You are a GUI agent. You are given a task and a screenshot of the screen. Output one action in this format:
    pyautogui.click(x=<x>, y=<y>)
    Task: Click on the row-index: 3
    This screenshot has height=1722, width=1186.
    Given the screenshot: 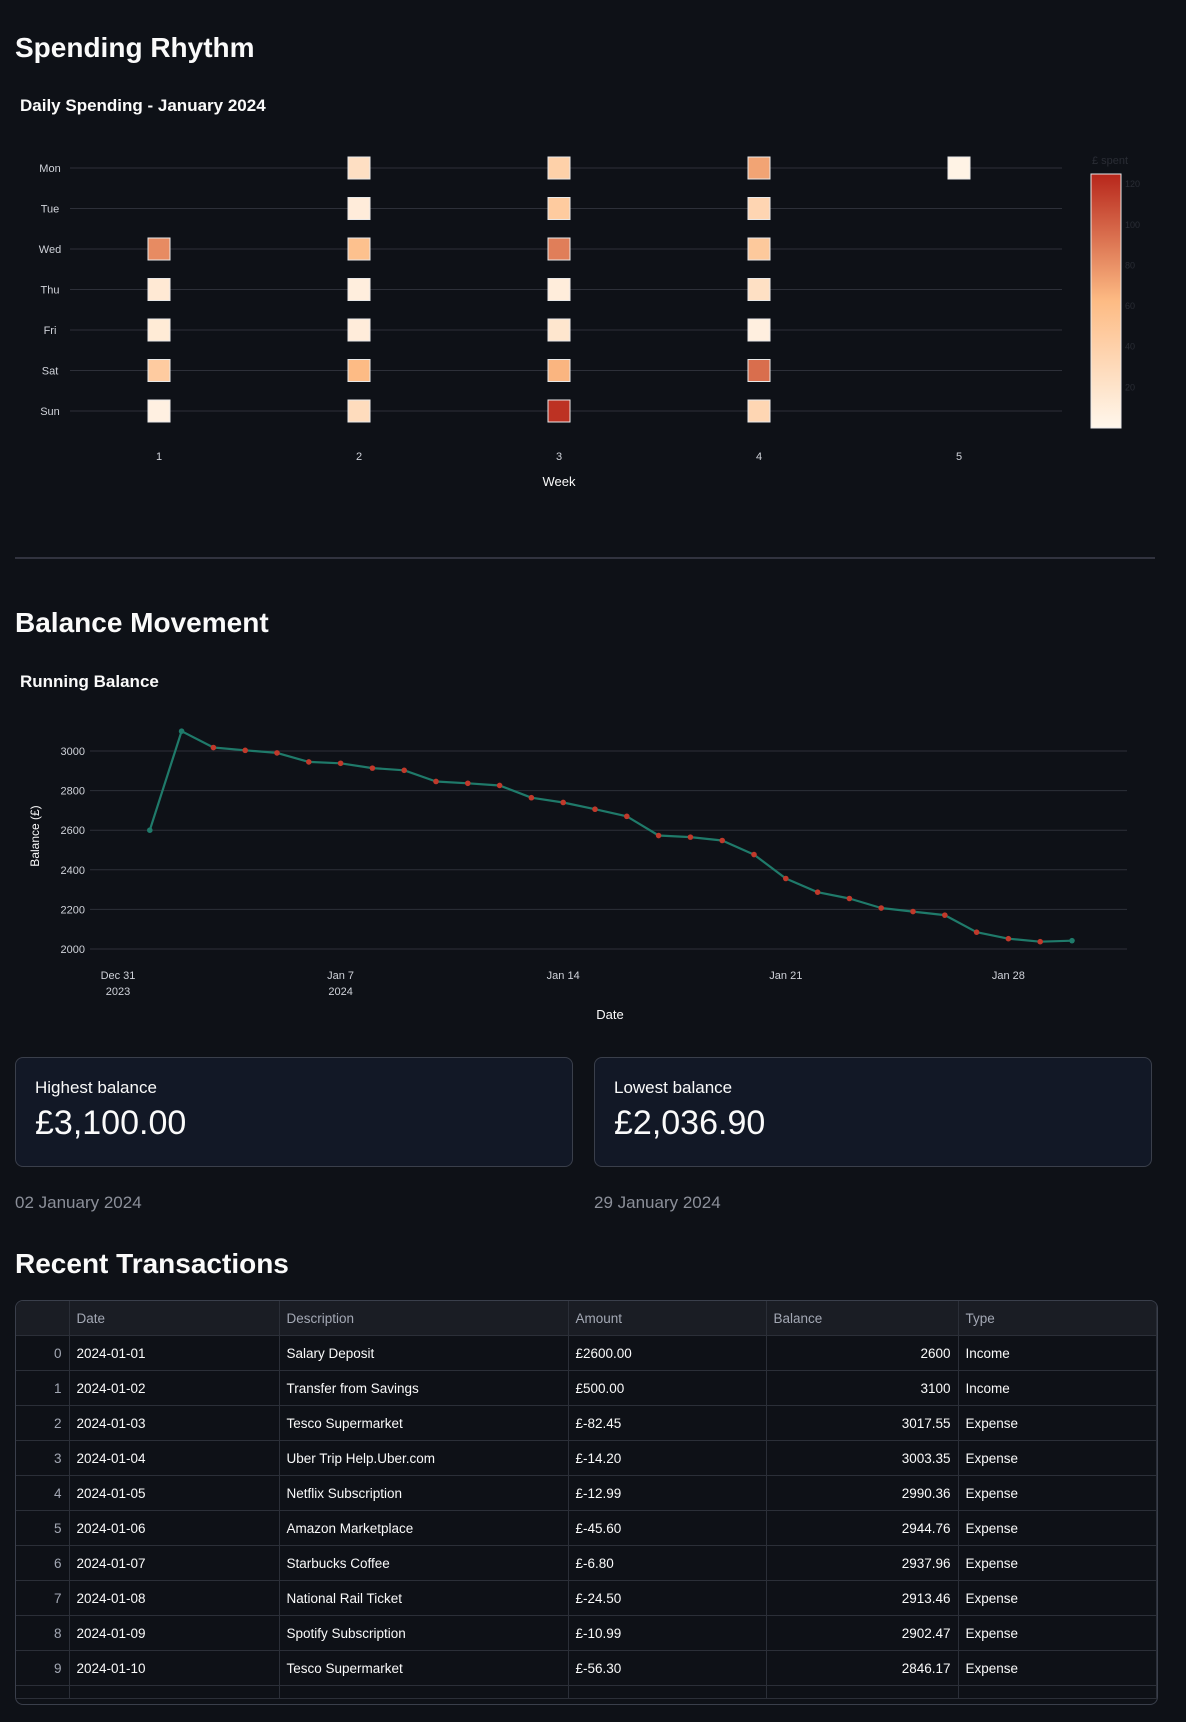 What is the action you would take?
    pyautogui.click(x=43, y=1458)
    